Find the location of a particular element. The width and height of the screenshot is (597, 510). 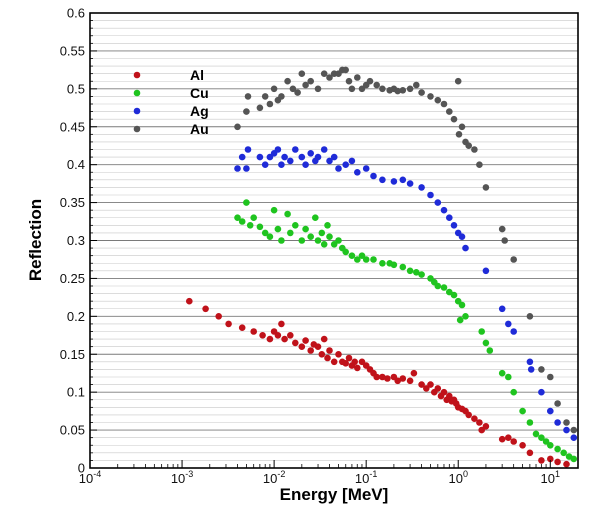

y-tick-label: 0.1 is located at coordinates (76, 392).